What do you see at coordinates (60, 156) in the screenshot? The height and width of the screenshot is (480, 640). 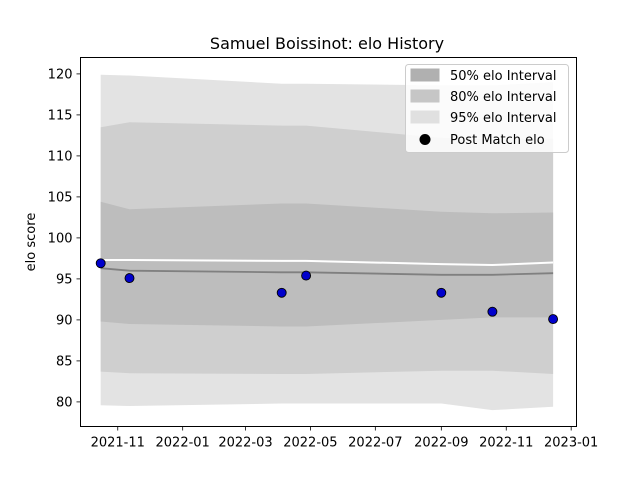 I see `y-tick-label: 110` at bounding box center [60, 156].